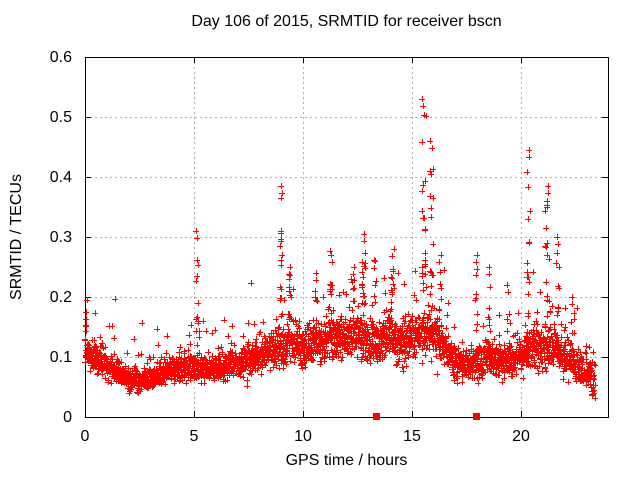  What do you see at coordinates (194, 436) in the screenshot?
I see `x-tick-label: 5` at bounding box center [194, 436].